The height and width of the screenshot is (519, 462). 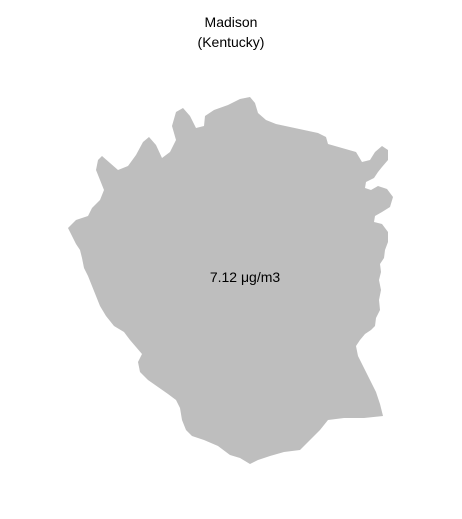 What do you see at coordinates (231, 42) in the screenshot?
I see `map-subtitle: (Kentucky)` at bounding box center [231, 42].